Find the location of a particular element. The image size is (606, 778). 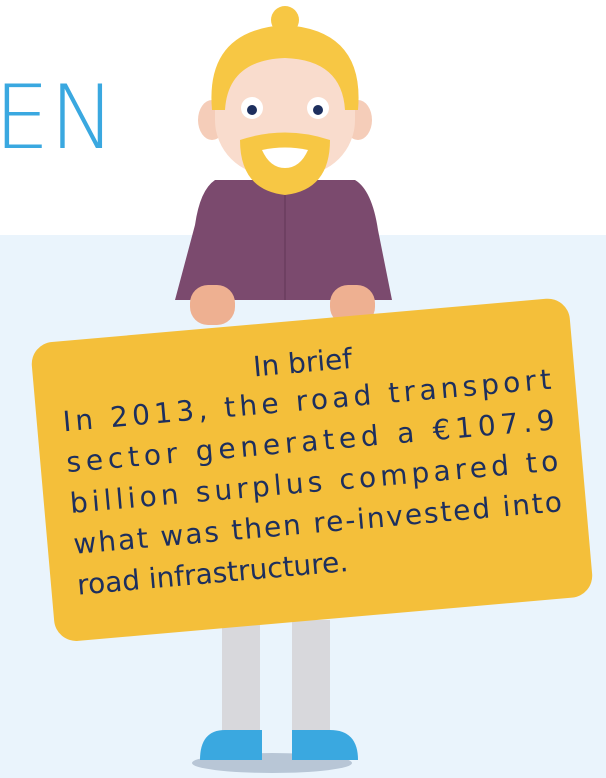

heading-fragment: EN is located at coordinates (57, 117).